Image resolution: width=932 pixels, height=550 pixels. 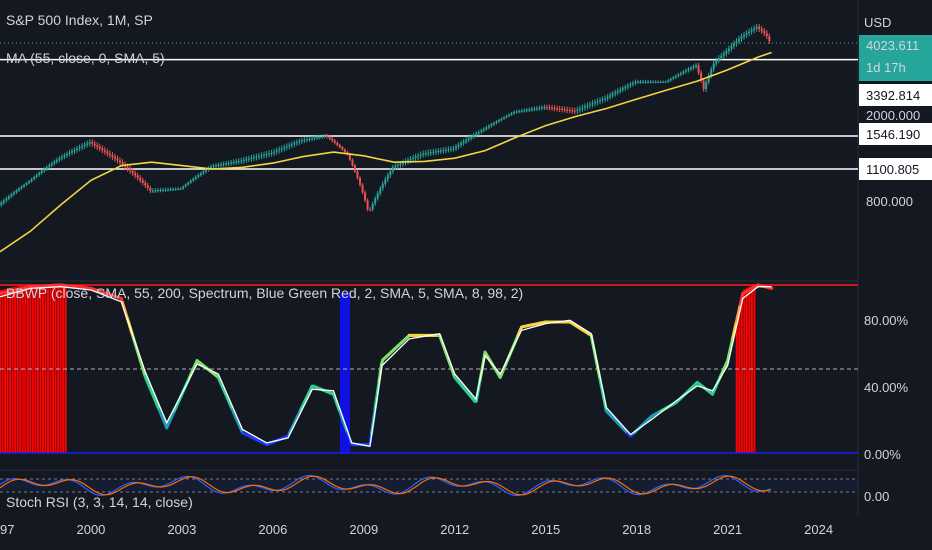 What do you see at coordinates (882, 454) in the screenshot?
I see `bbwp-tick-0: 0.00%` at bounding box center [882, 454].